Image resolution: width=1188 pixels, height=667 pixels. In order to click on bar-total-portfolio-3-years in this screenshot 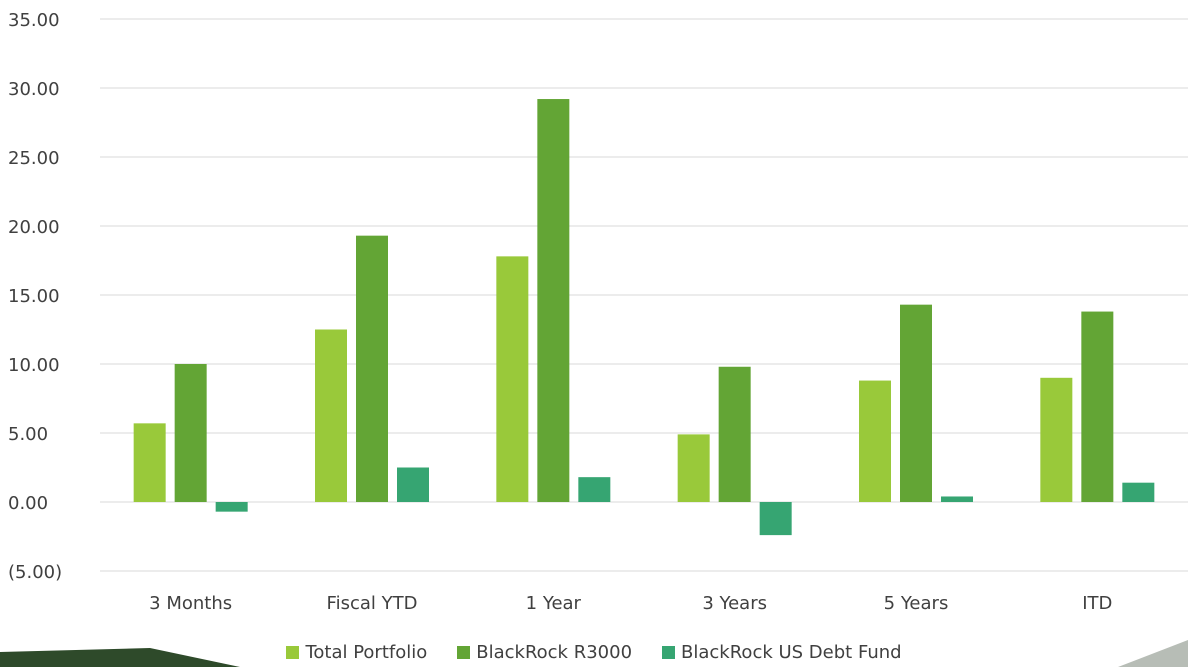, I will do `click(693, 468)`.